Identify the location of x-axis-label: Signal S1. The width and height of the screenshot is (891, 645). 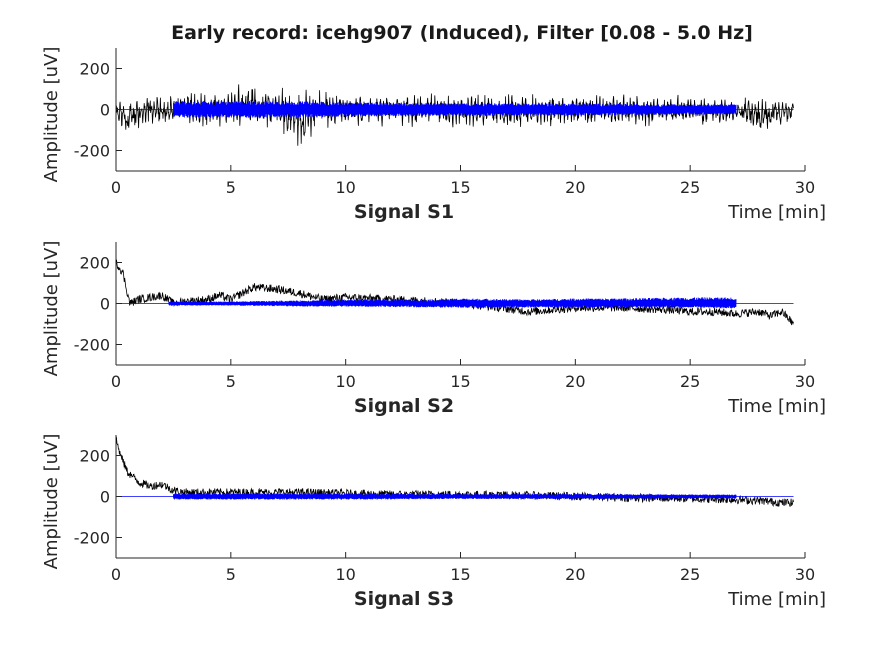
(404, 212).